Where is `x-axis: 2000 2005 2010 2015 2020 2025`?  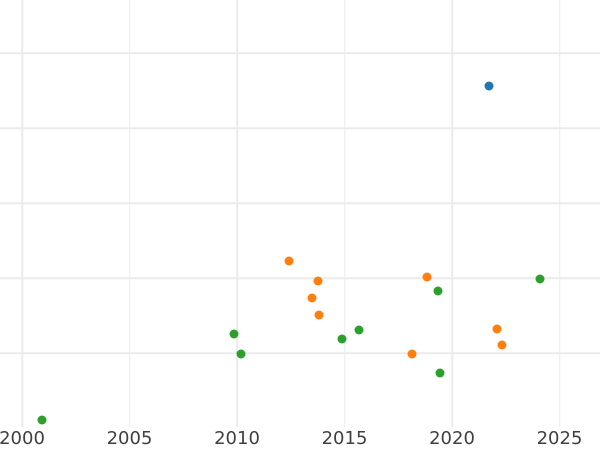
x-axis: 2000 2005 2010 2015 2020 2025 is located at coordinates (300, 438).